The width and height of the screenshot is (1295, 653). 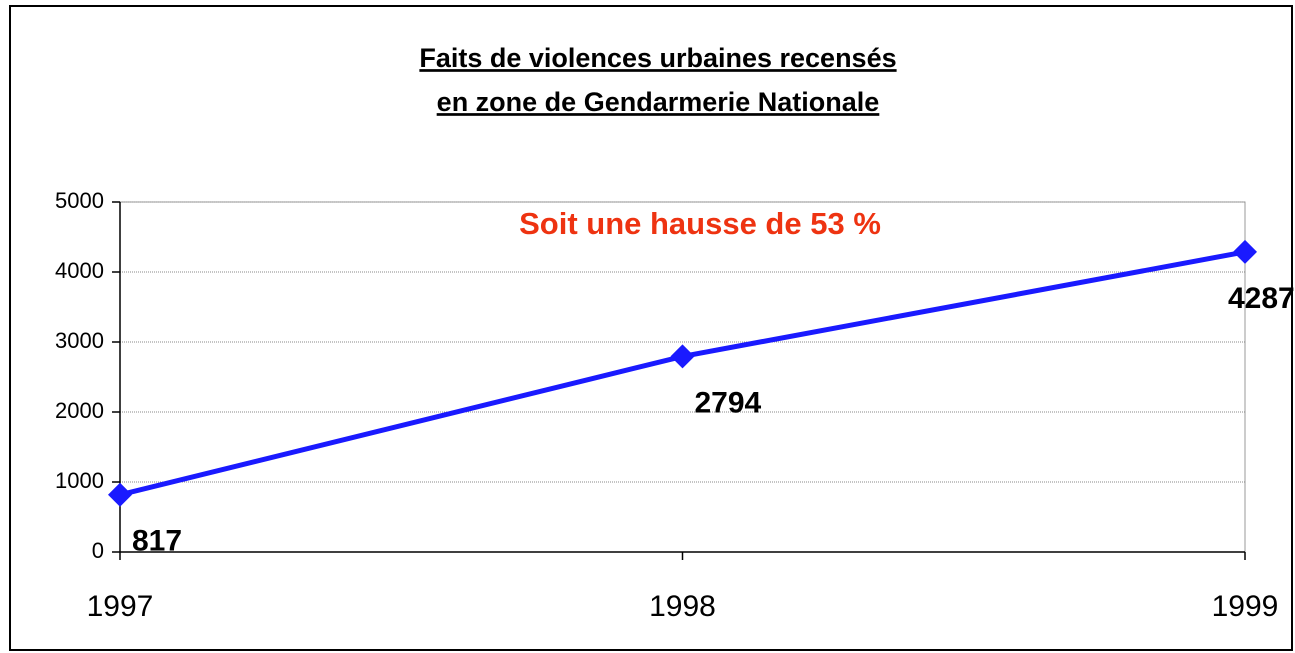 I want to click on x-tick-label: 1997, so click(x=120, y=606).